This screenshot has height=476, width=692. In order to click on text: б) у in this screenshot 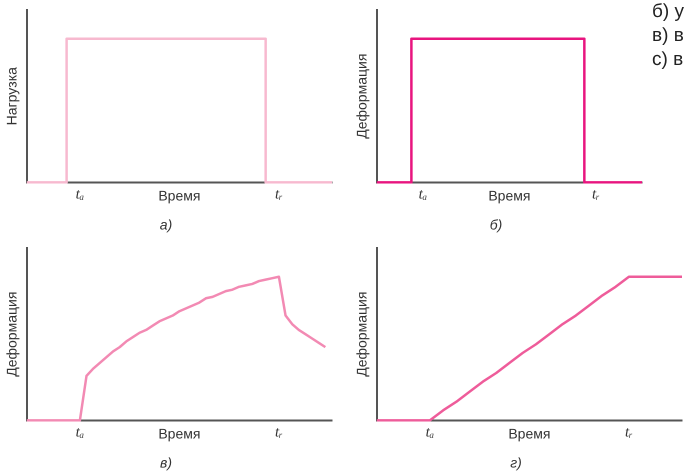, I will do `click(668, 11)`.